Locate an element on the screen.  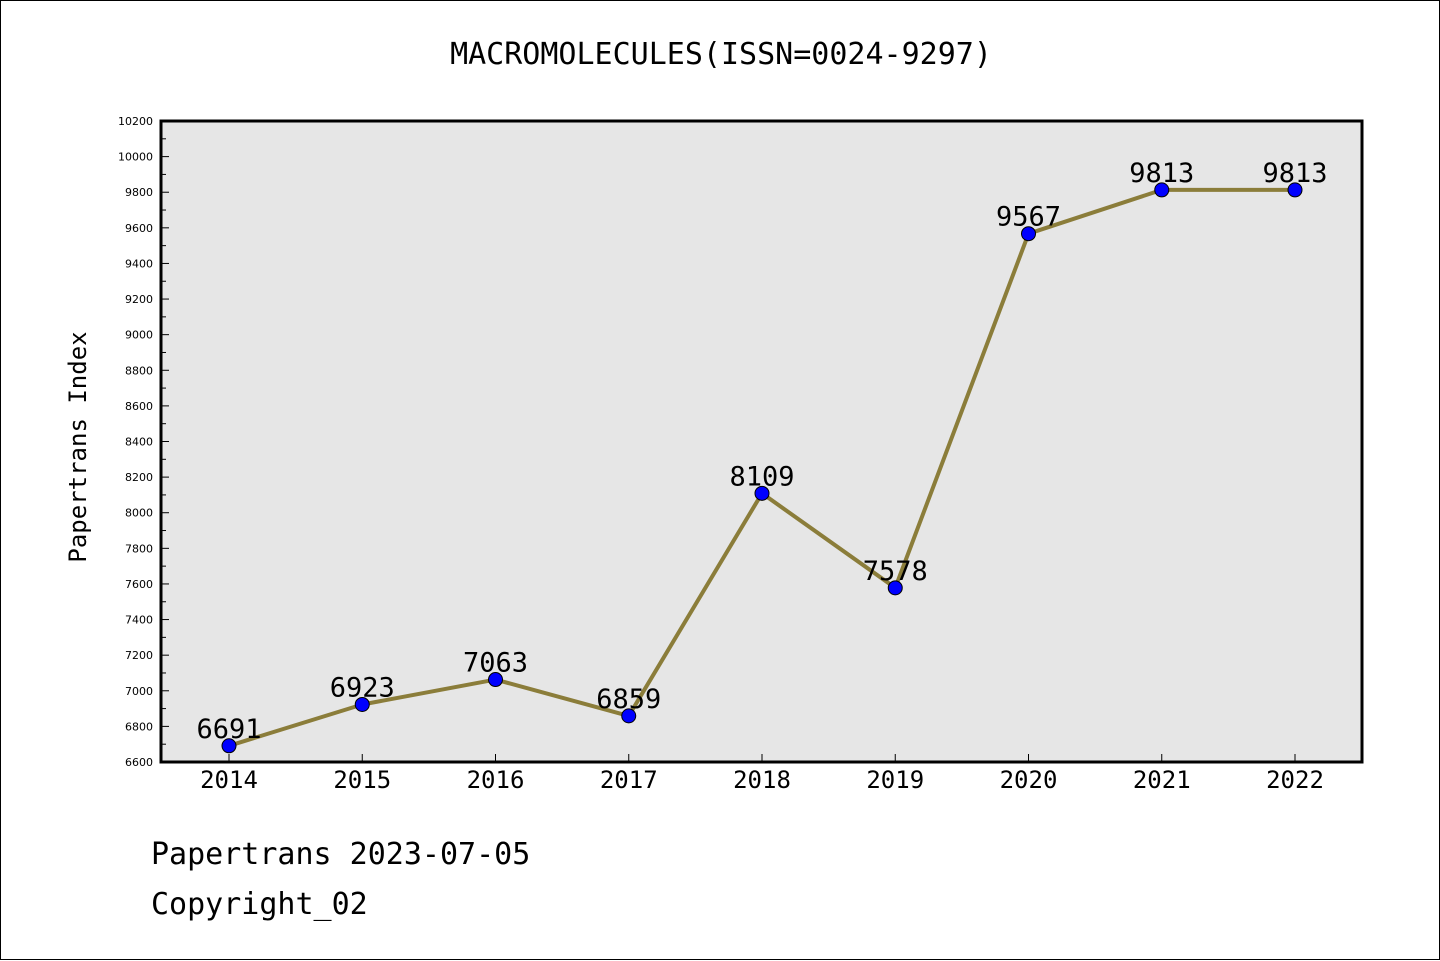
y-tick-label: 7600 is located at coordinates (139, 584).